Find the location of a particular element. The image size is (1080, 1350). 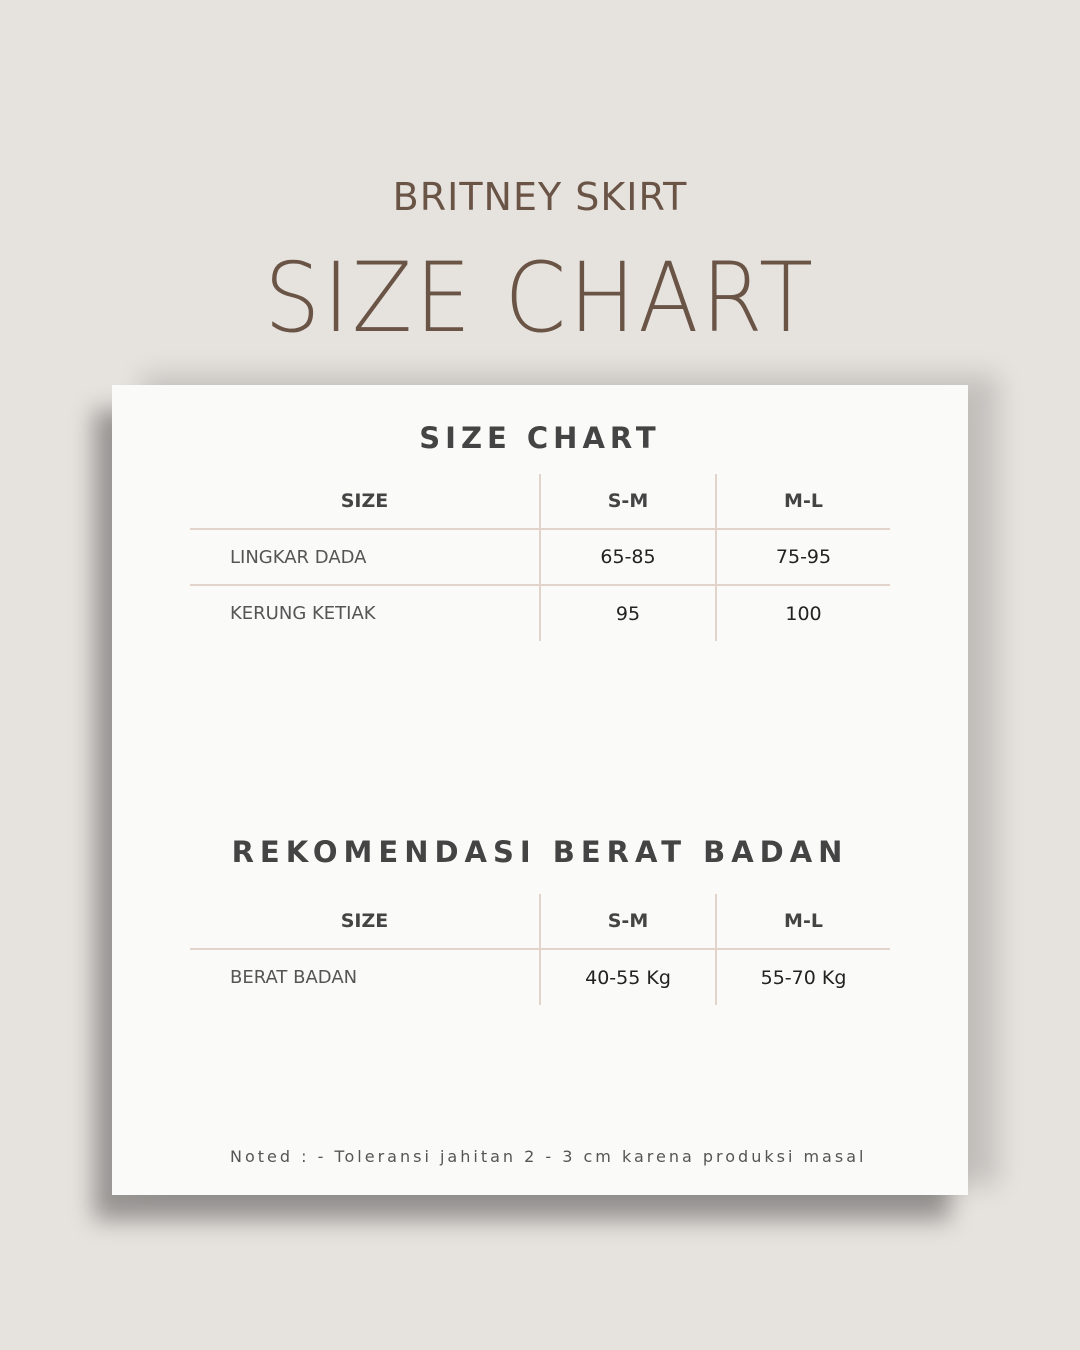

table-row: LINGKAR DADA 65-85 75-95 is located at coordinates (540, 557).